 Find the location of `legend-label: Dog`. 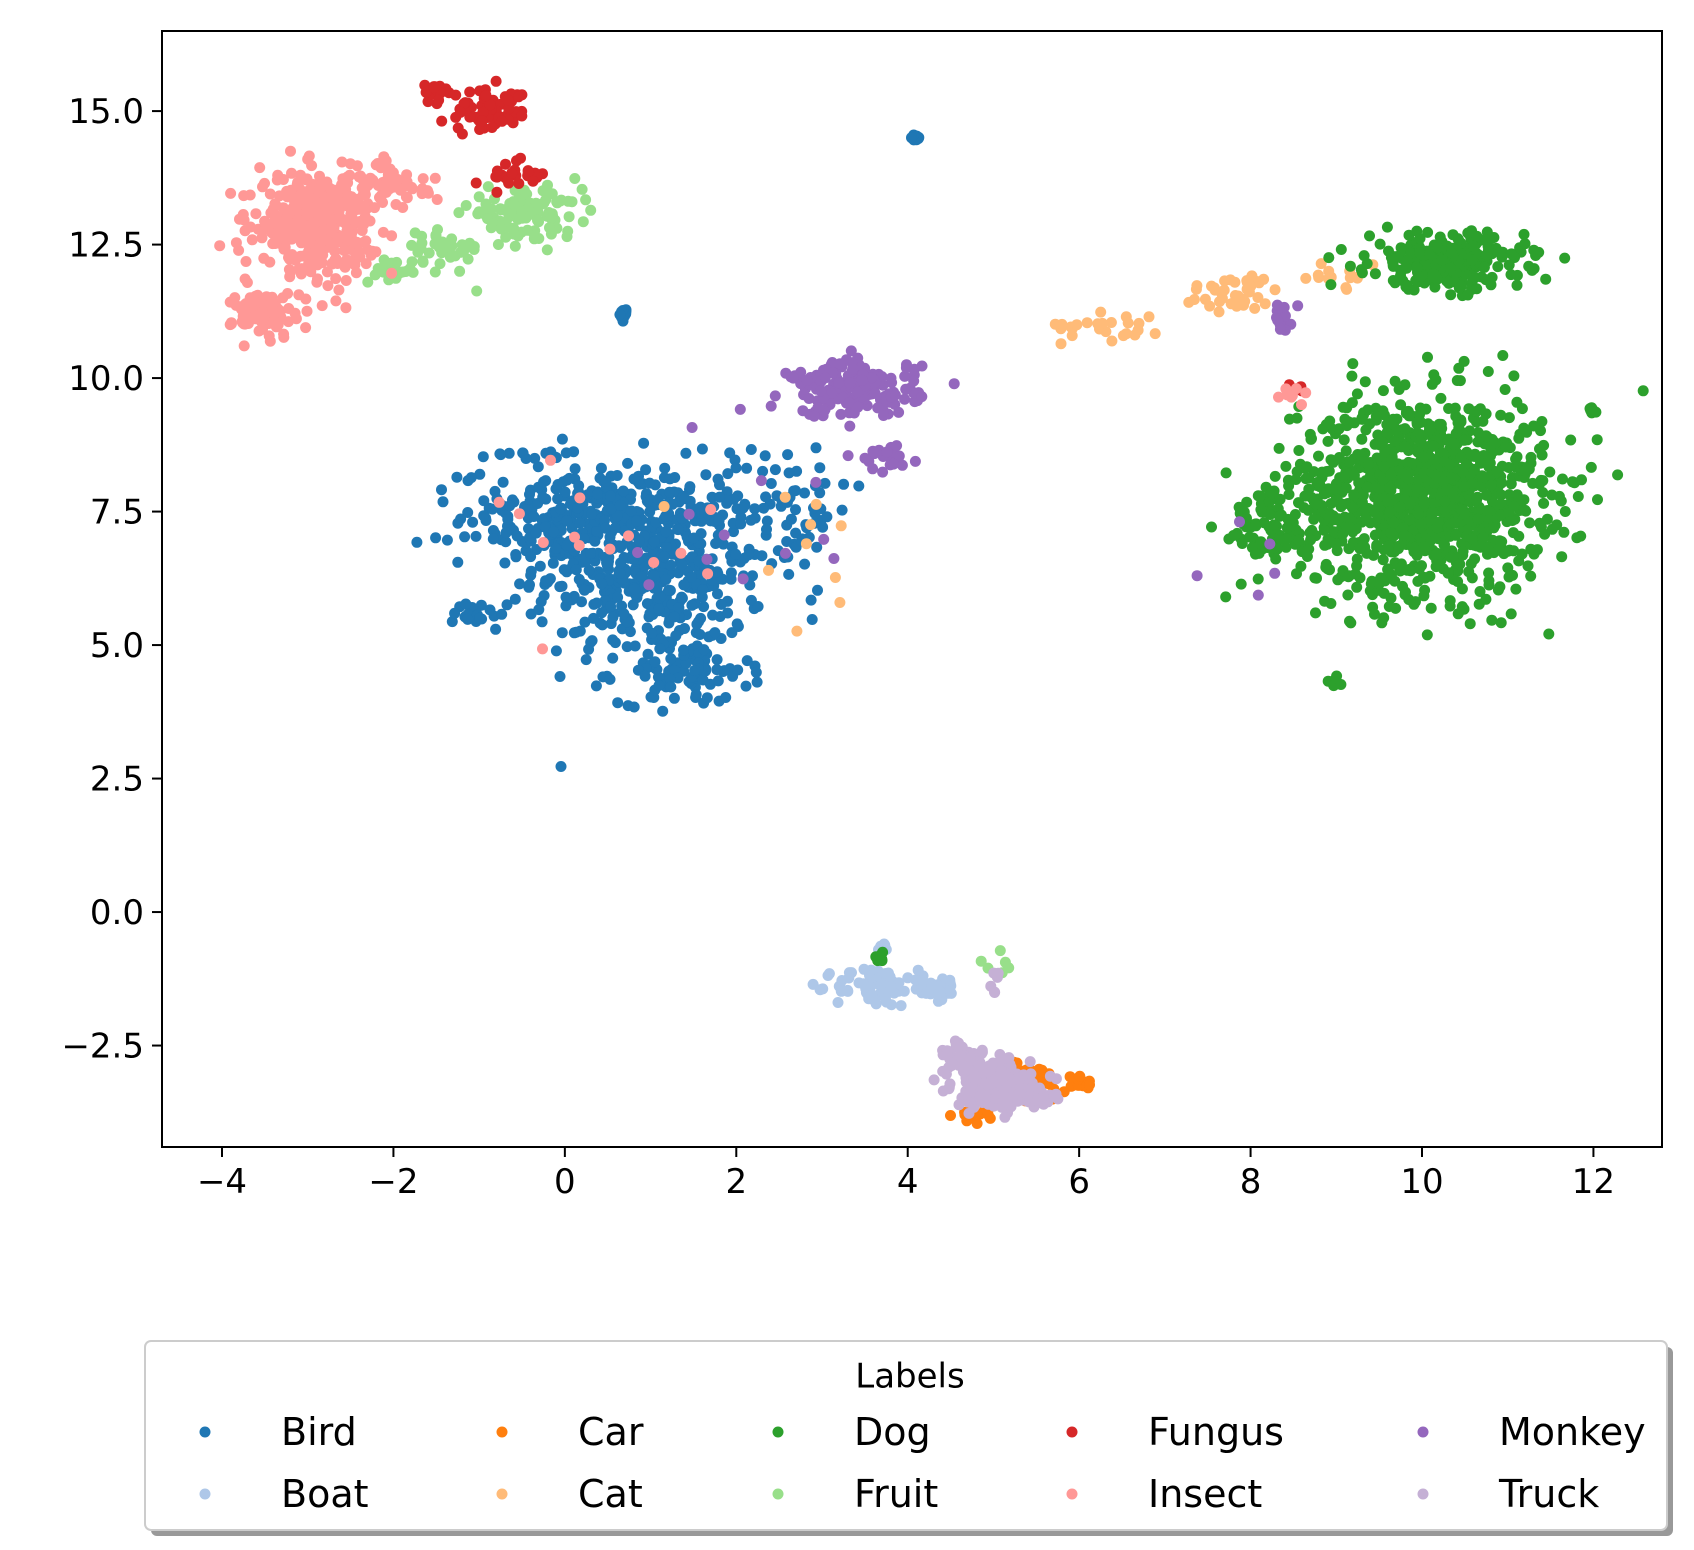

legend-label: Dog is located at coordinates (892, 1432).